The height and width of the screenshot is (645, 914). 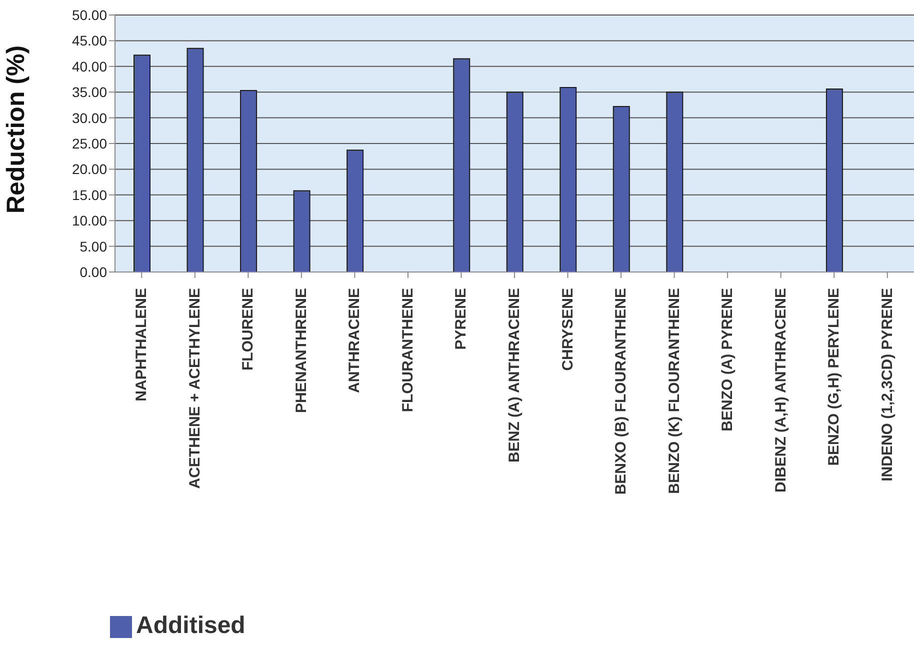 What do you see at coordinates (90, 66) in the screenshot?
I see `y-tick-label: 40.00` at bounding box center [90, 66].